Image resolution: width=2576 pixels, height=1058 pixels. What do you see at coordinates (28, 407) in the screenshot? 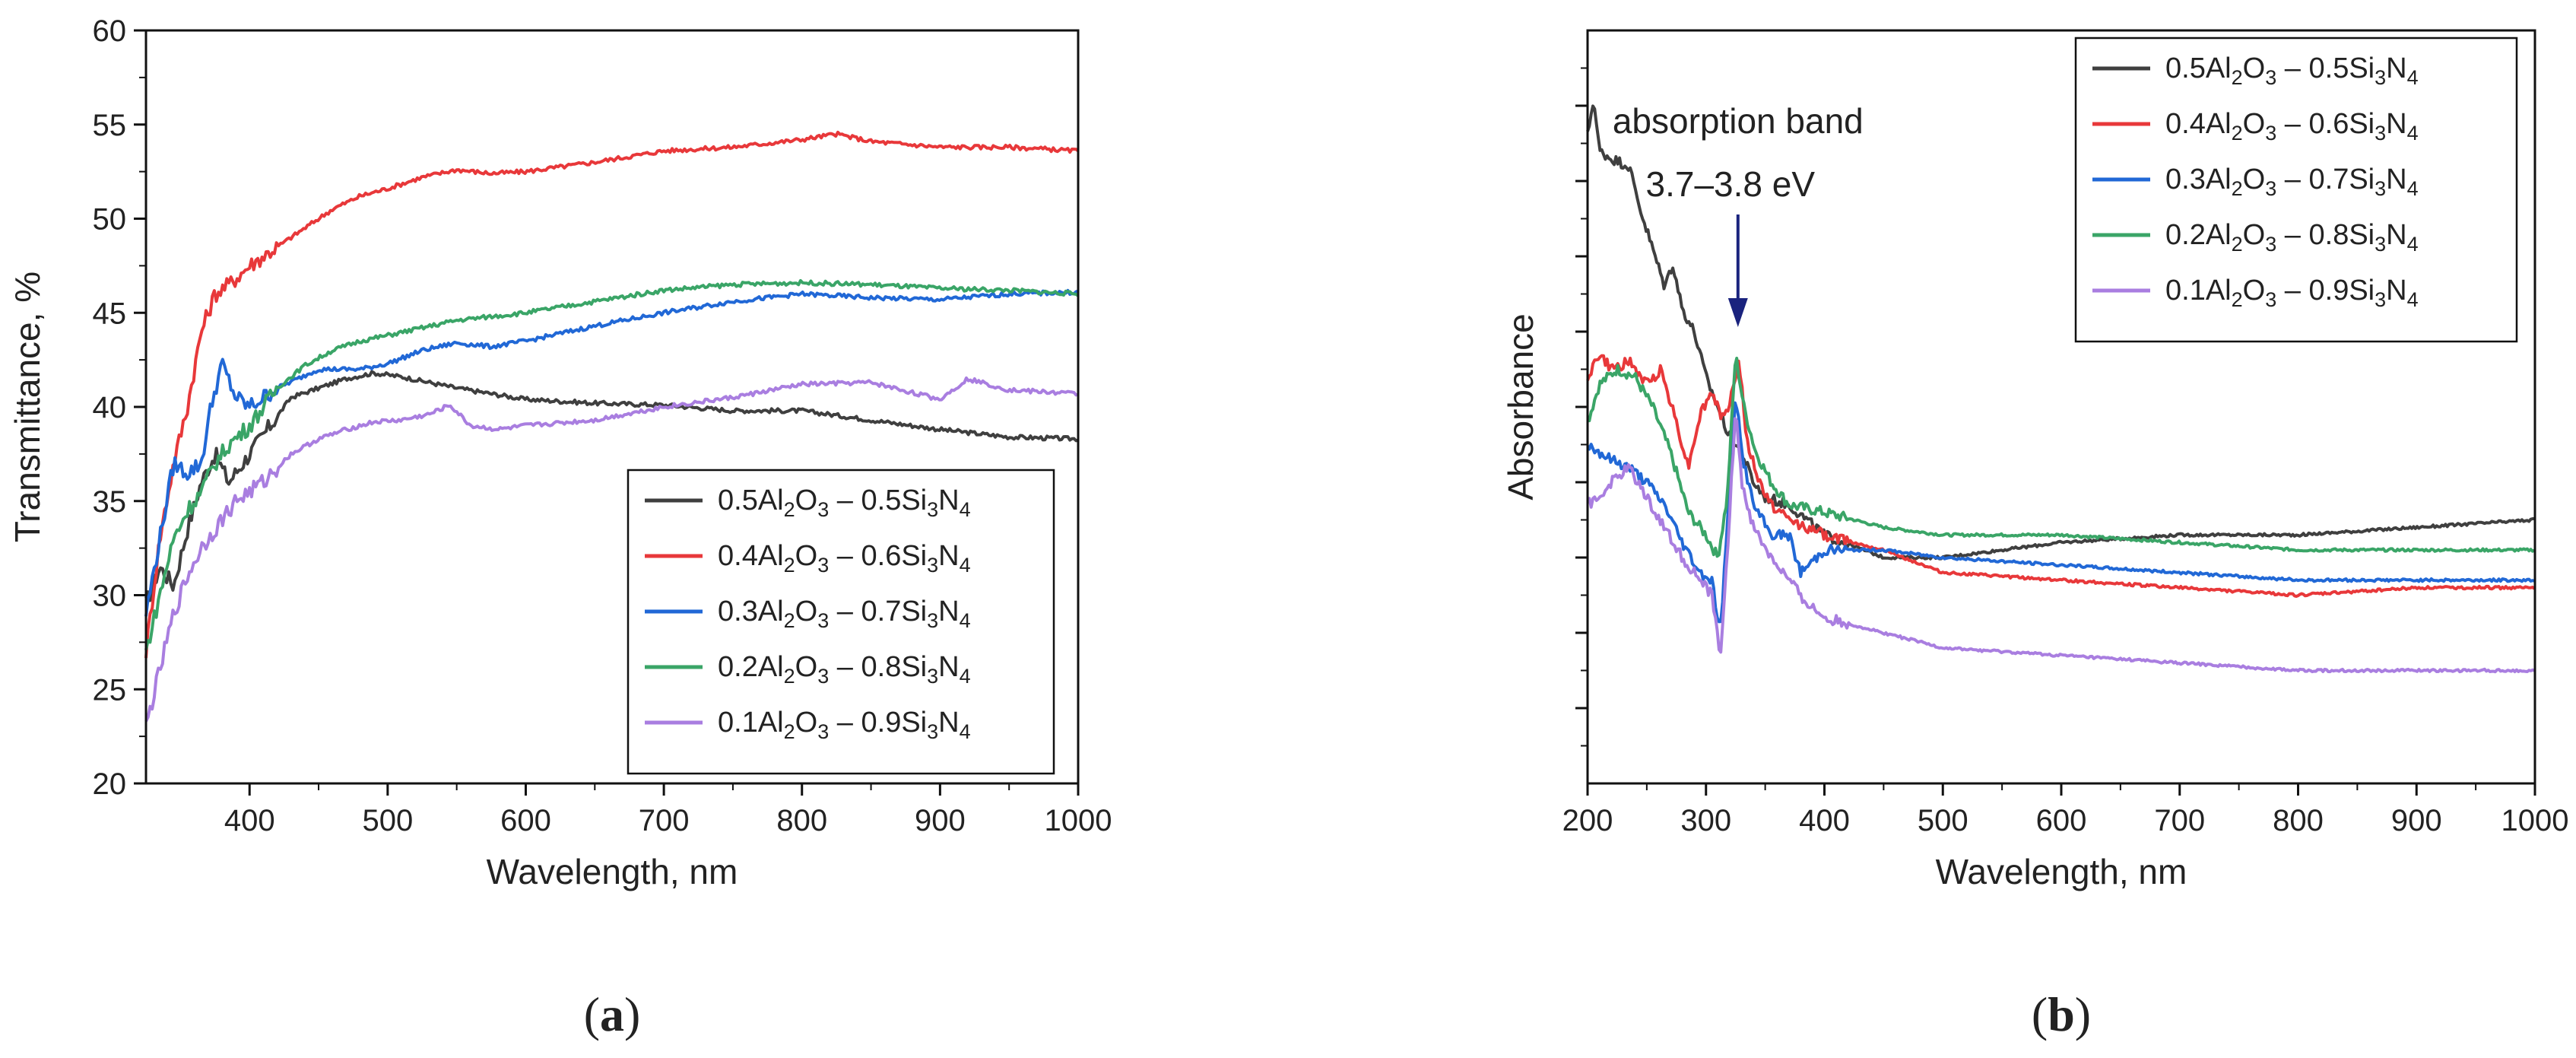
I see `panel-a-y-axis-title: Transmittance, %` at bounding box center [28, 407].